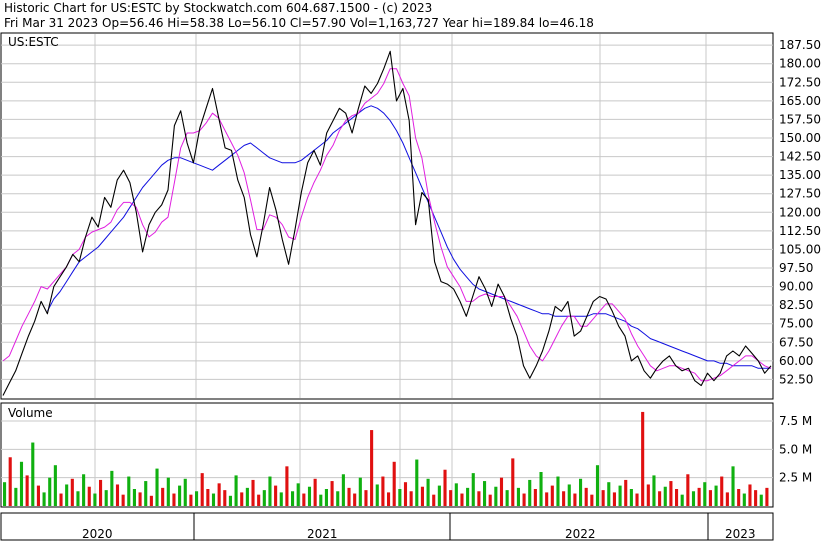  What do you see at coordinates (800, 231) in the screenshot?
I see `price-tick-label: 112.50` at bounding box center [800, 231].